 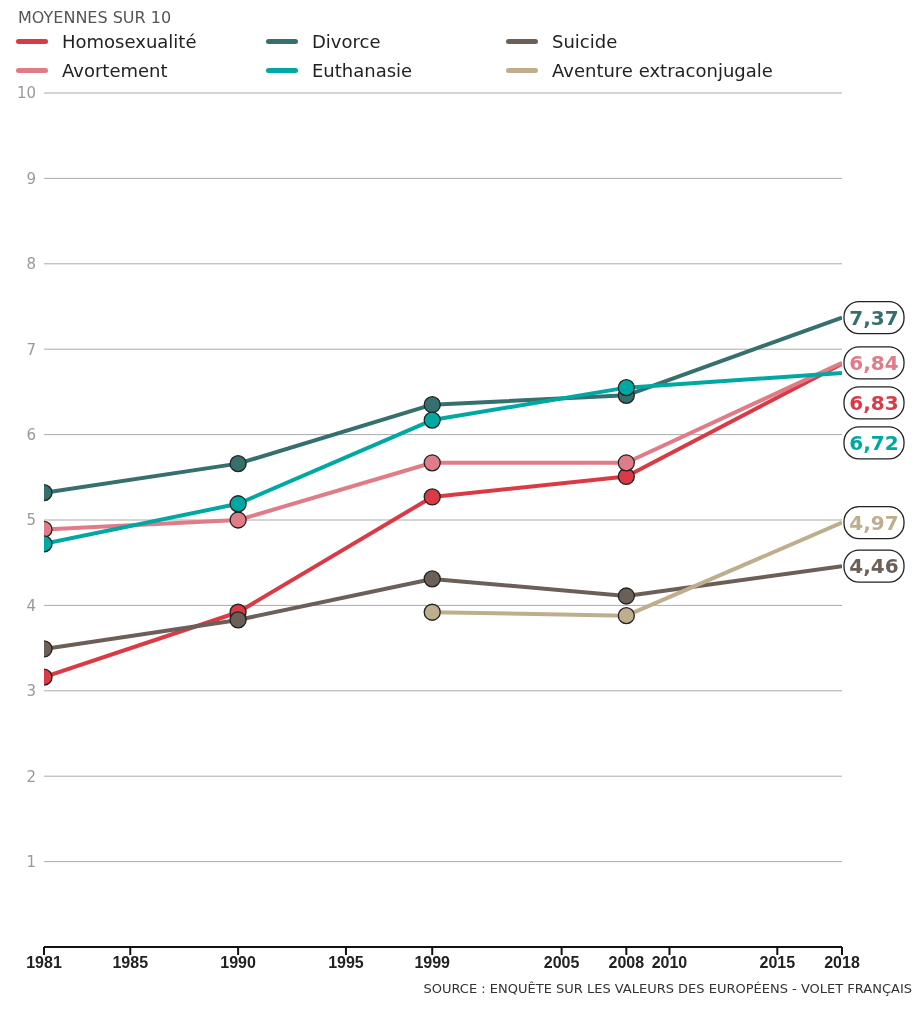 I want to click on legend-label: Aventure extraconjugale, so click(x=662, y=70).